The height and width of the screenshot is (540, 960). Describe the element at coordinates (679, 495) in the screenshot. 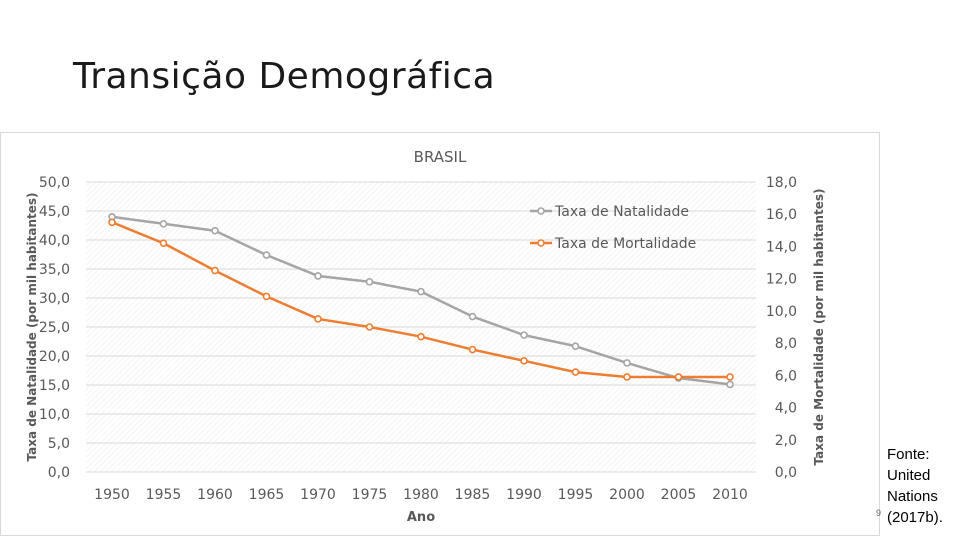

I see `x-tick-label: 2005` at that location.